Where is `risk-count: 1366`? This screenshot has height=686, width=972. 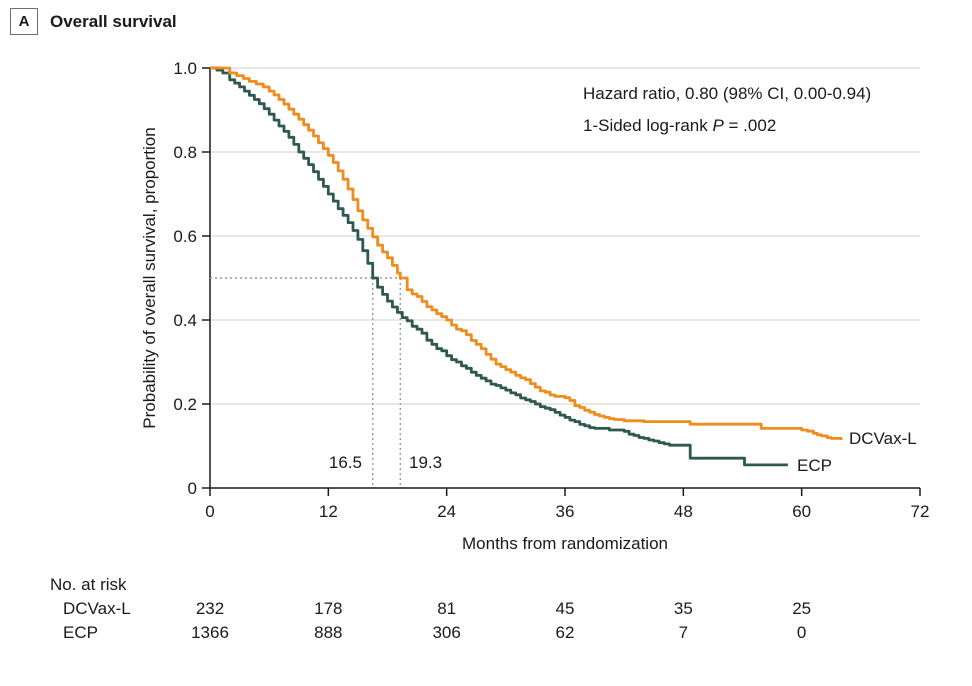 risk-count: 1366 is located at coordinates (210, 632).